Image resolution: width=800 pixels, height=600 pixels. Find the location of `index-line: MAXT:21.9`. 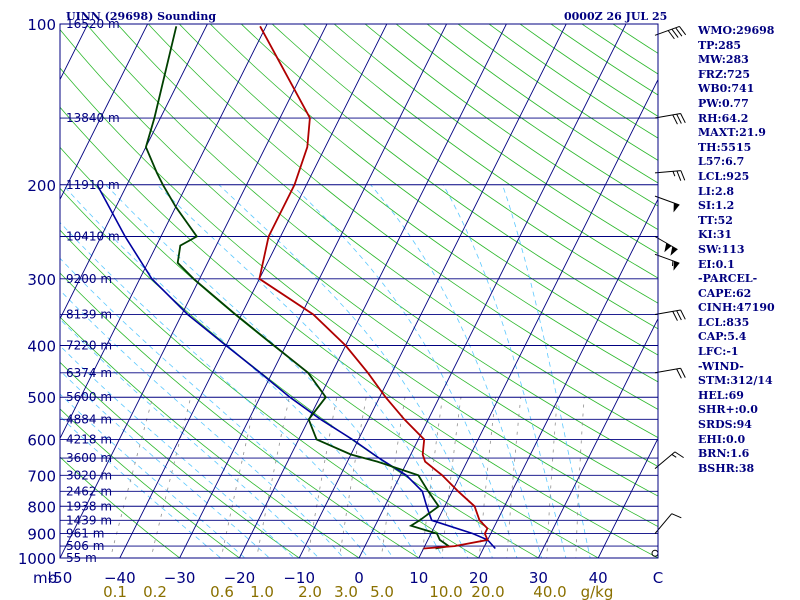

index-line: MAXT:21.9 is located at coordinates (732, 133).